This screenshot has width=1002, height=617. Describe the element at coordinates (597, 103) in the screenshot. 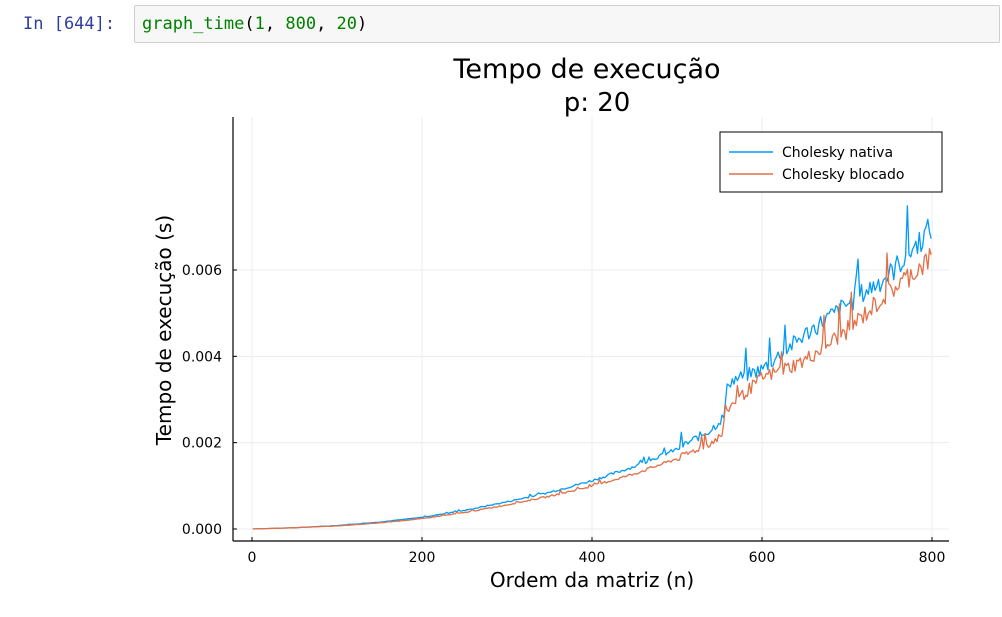

I see `chart-subtitle: p: 20` at that location.